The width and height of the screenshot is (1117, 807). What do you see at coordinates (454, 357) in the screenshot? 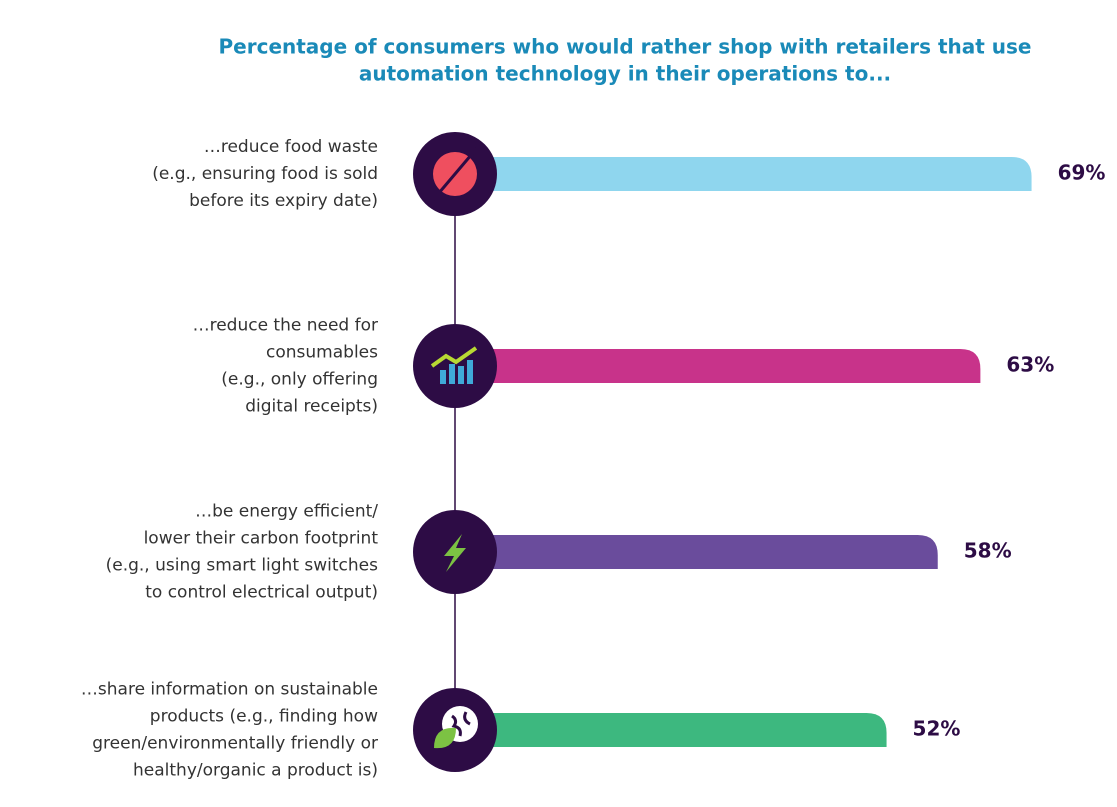
I see `icon-trend` at bounding box center [454, 357].